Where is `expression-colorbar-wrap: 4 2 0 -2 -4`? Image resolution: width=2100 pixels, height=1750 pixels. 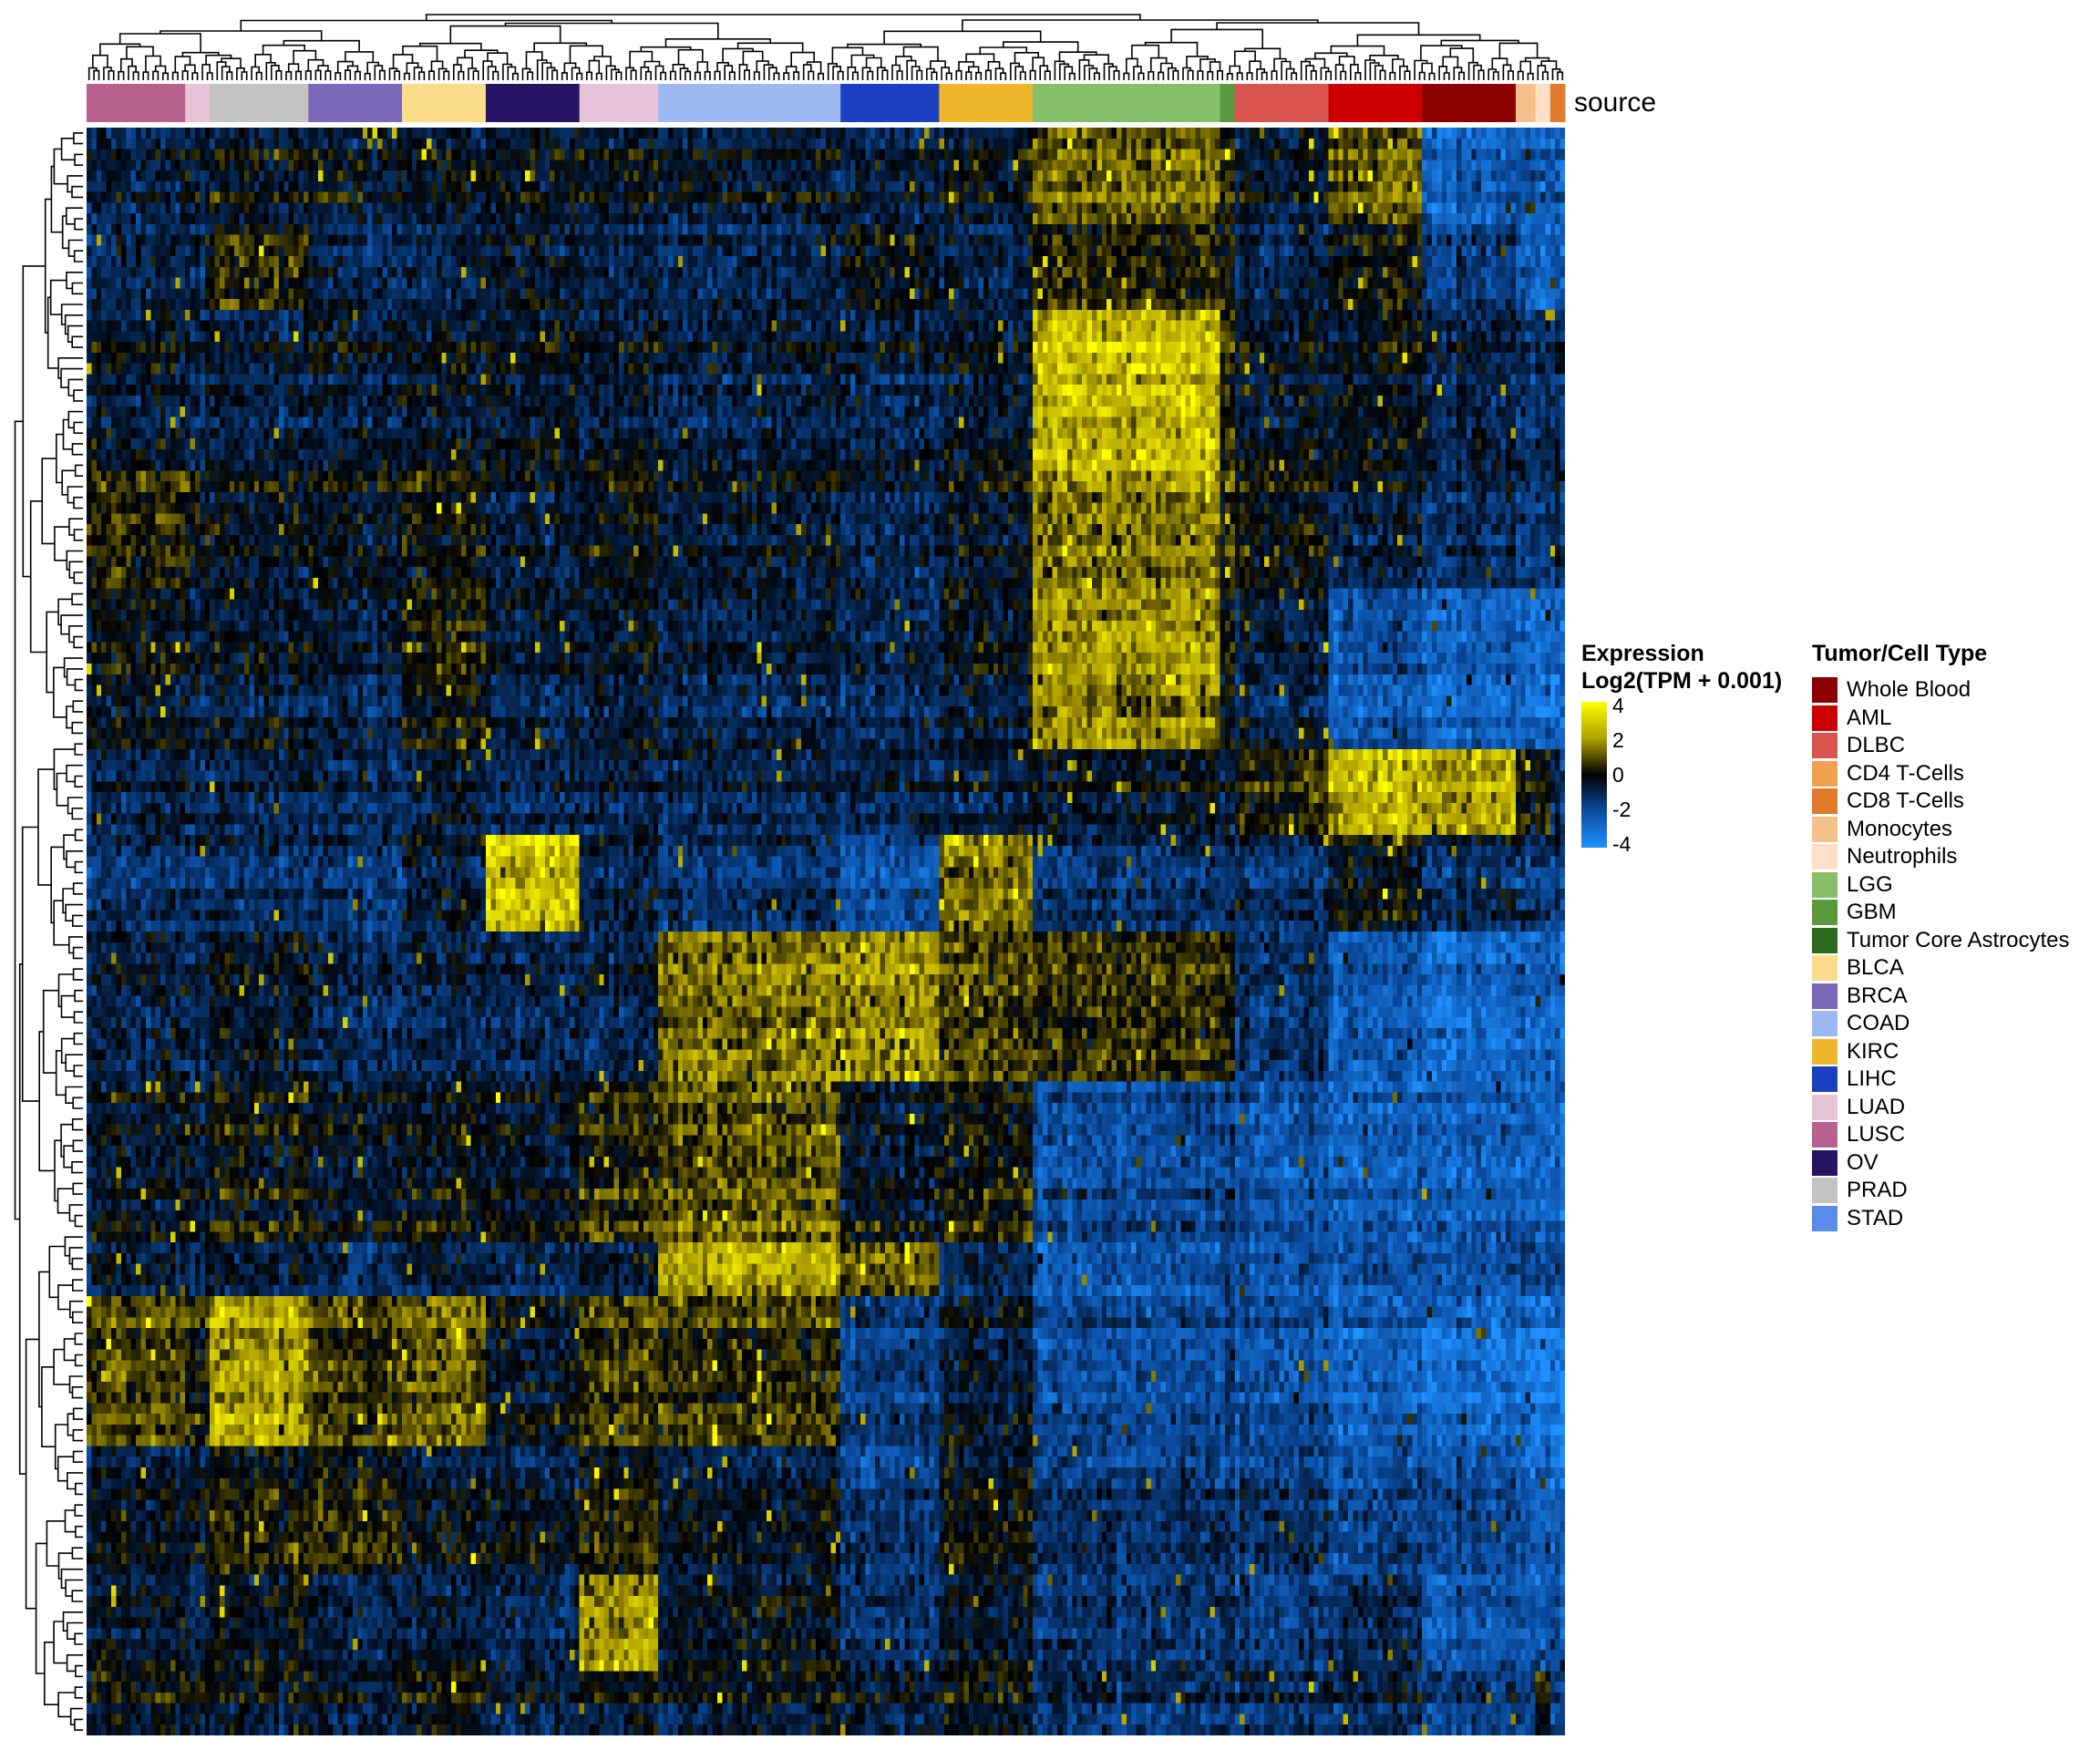 expression-colorbar-wrap: 4 2 0 -2 -4 is located at coordinates (1682, 775).